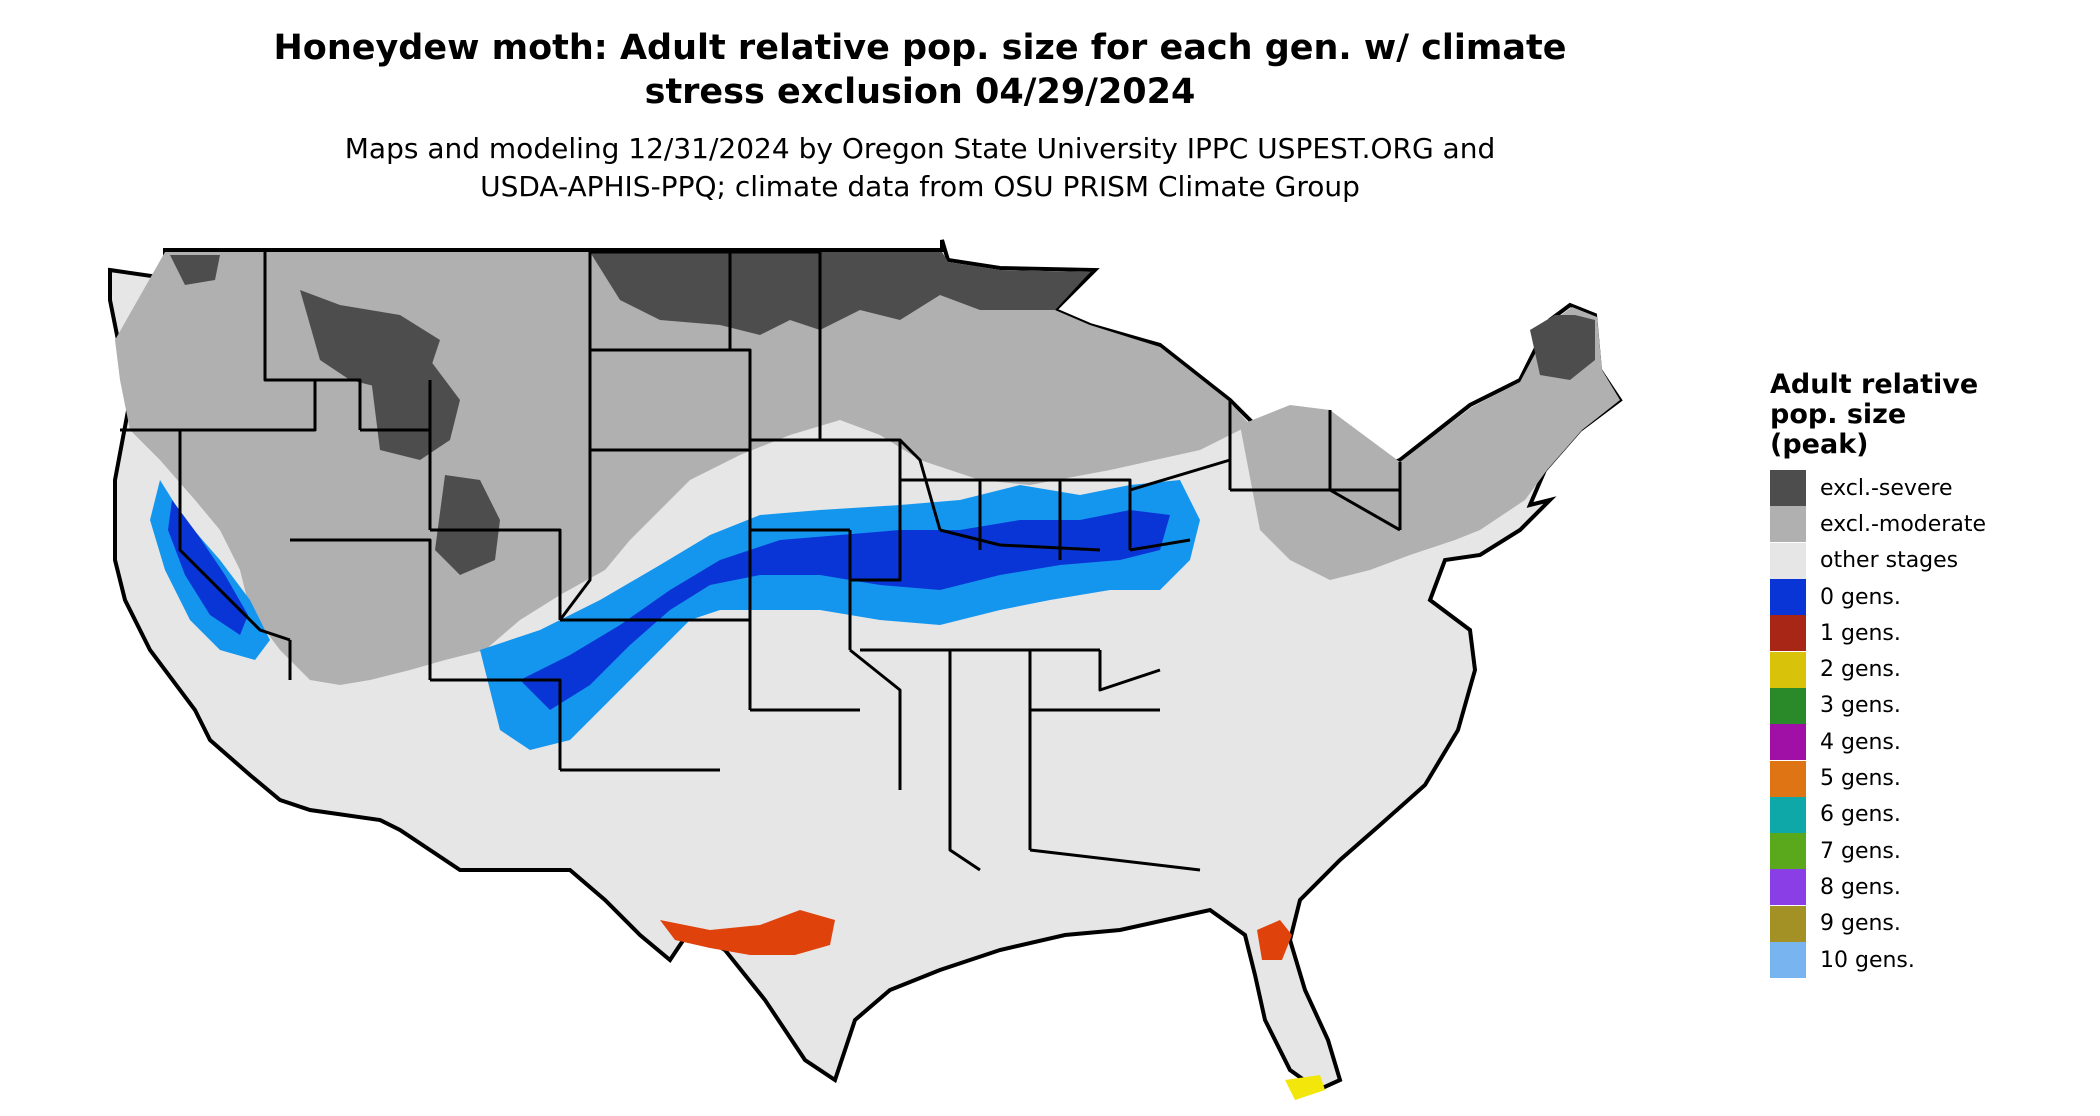 Image resolution: width=2100 pixels, height=1116 pixels. Describe the element at coordinates (1860, 779) in the screenshot. I see `legend-label: 5 gens.` at that location.